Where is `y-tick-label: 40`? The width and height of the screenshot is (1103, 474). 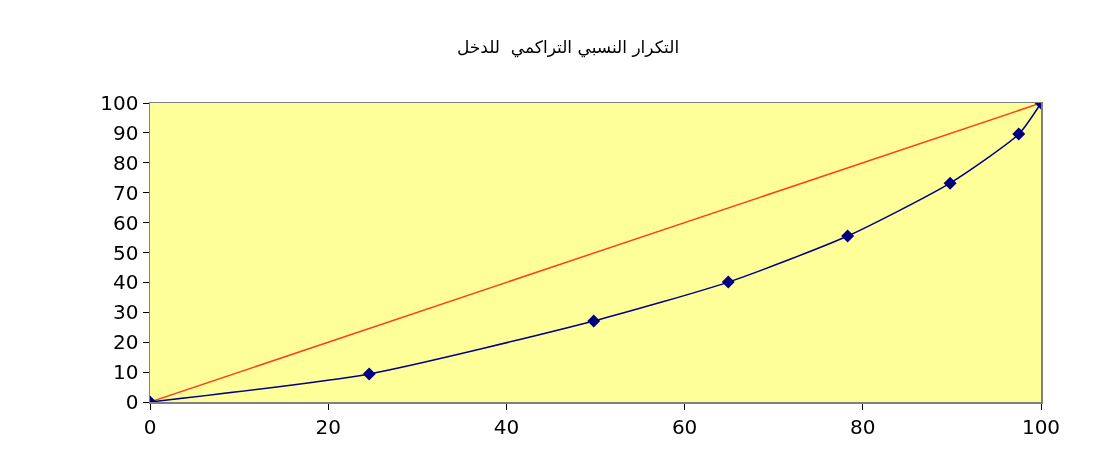 y-tick-label: 40 is located at coordinates (126, 282).